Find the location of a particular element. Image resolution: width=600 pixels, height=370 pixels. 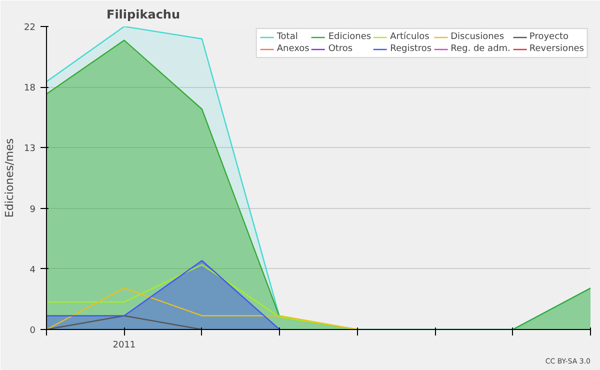

legend-label: Proyecto is located at coordinates (549, 37).